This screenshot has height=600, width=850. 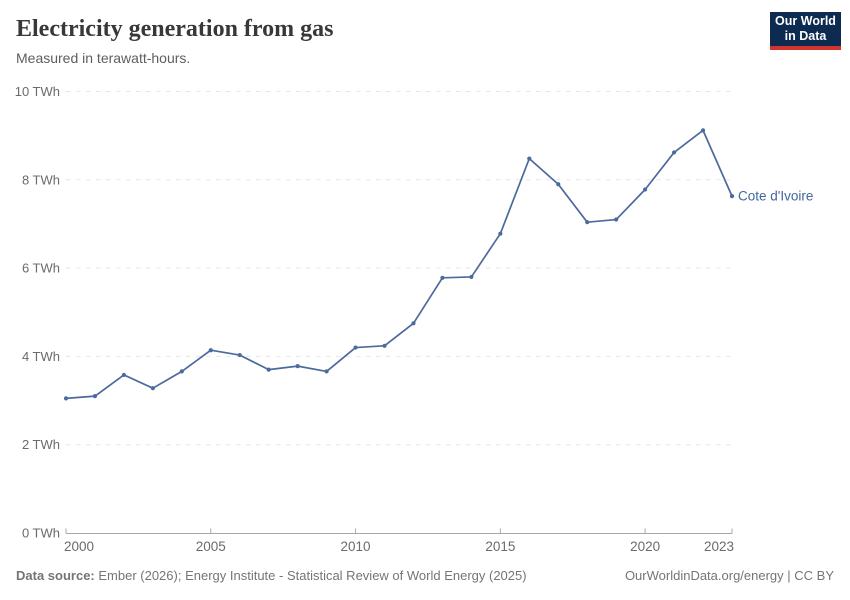 I want to click on owid-logo-line1: Our World, so click(x=805, y=21).